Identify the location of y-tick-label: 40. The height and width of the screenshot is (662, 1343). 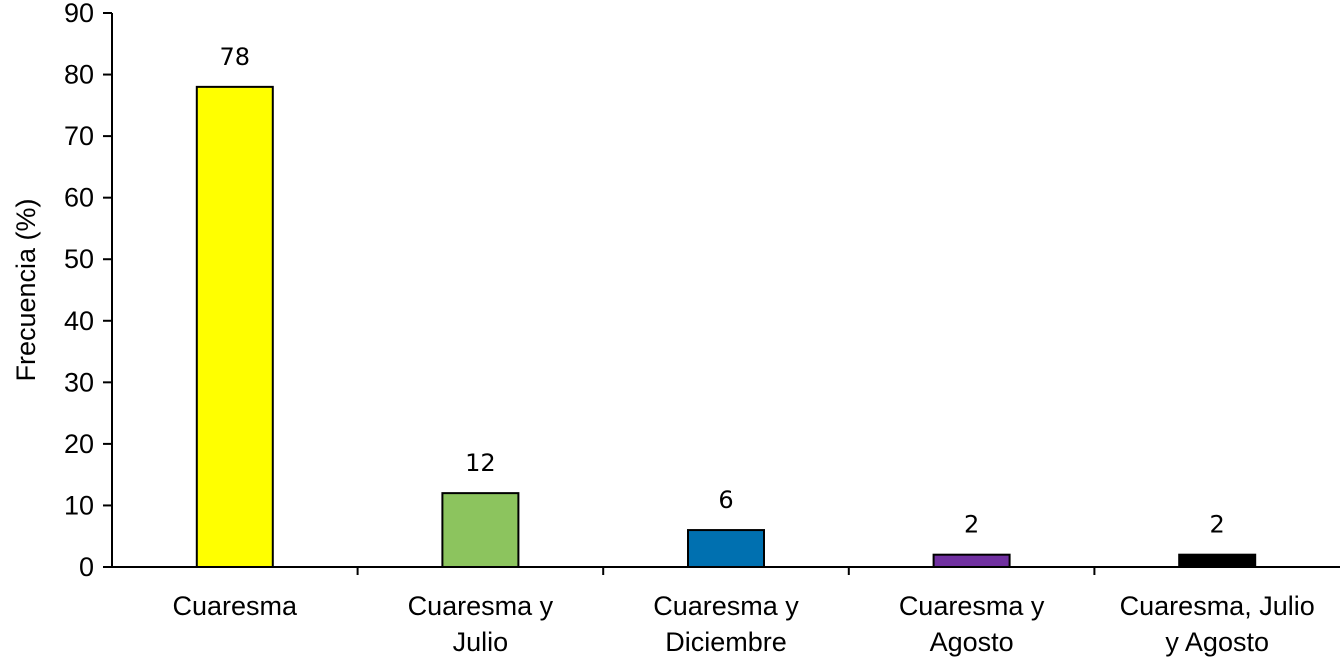
(79, 321).